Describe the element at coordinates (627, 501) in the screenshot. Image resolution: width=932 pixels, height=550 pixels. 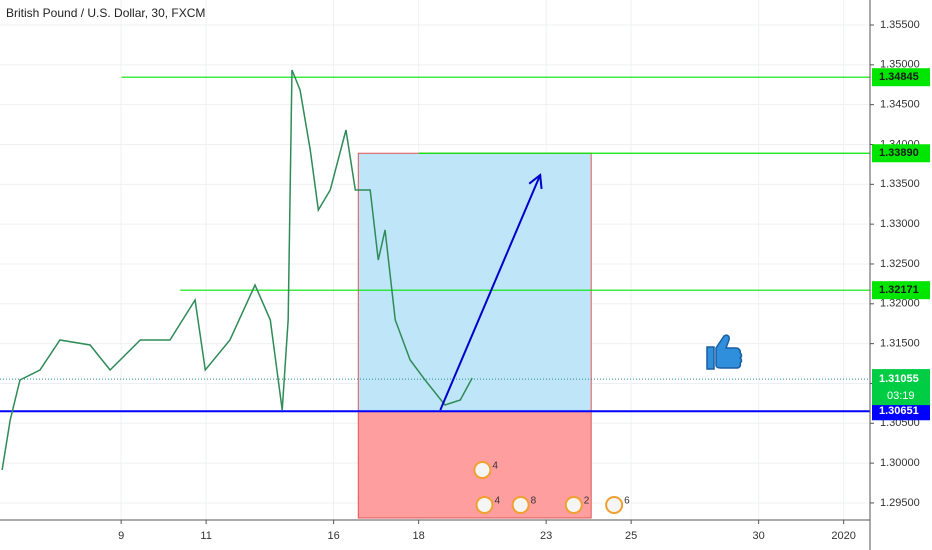
I see `event-count: 6` at that location.